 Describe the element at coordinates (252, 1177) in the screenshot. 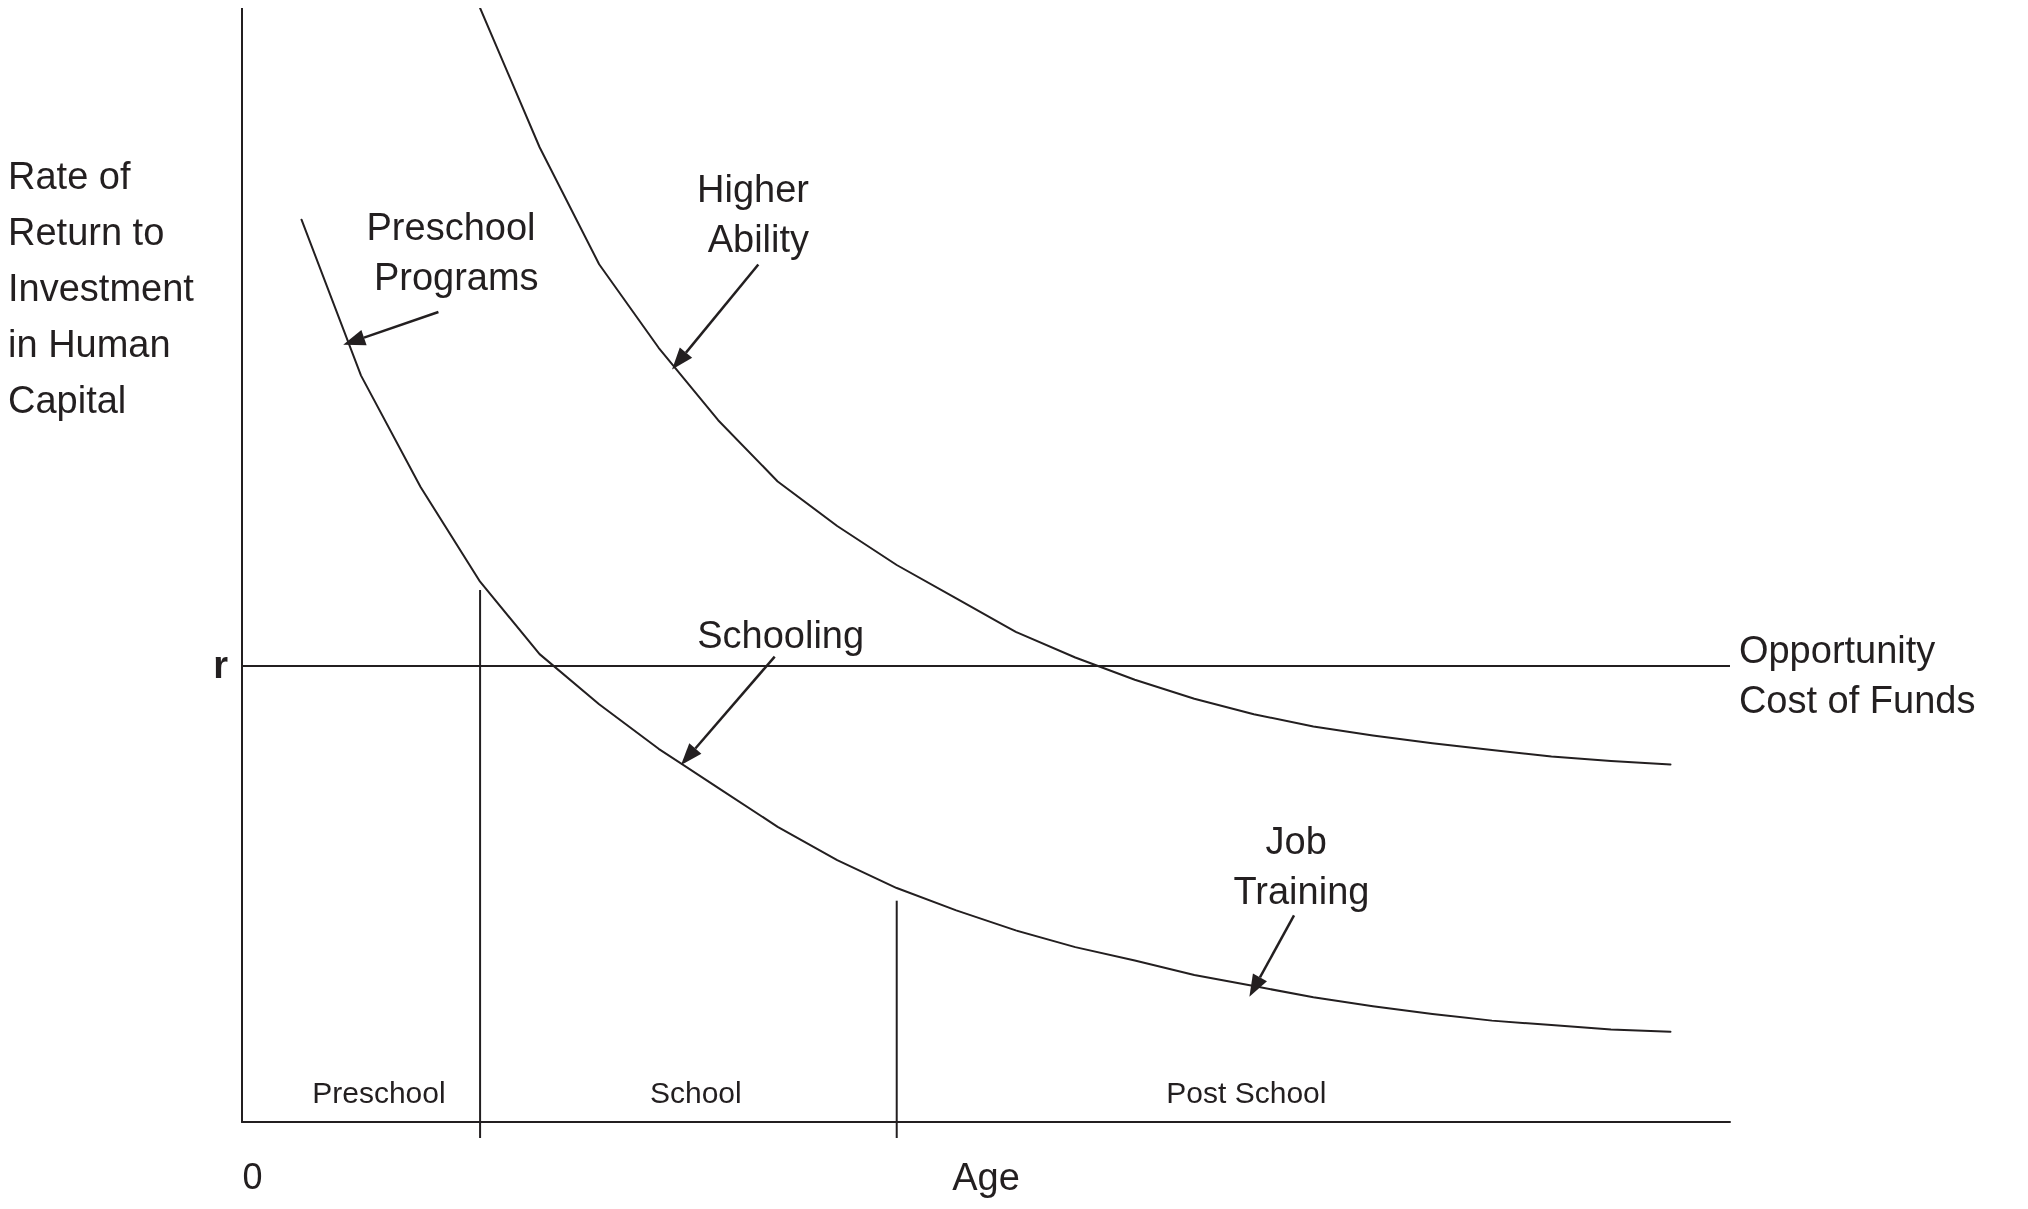

I see `text: 0` at that location.